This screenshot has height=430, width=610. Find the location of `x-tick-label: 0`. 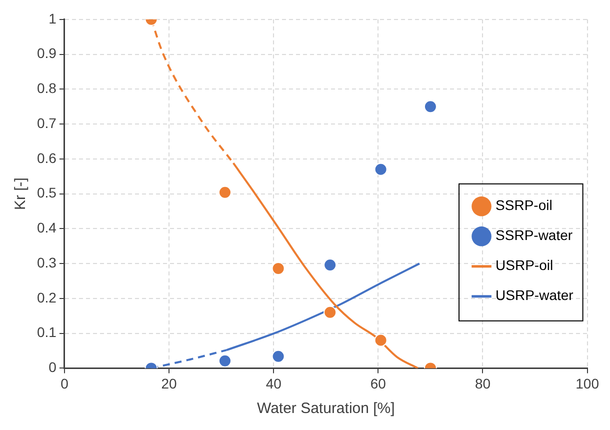

x-tick-label: 0 is located at coordinates (64, 383).